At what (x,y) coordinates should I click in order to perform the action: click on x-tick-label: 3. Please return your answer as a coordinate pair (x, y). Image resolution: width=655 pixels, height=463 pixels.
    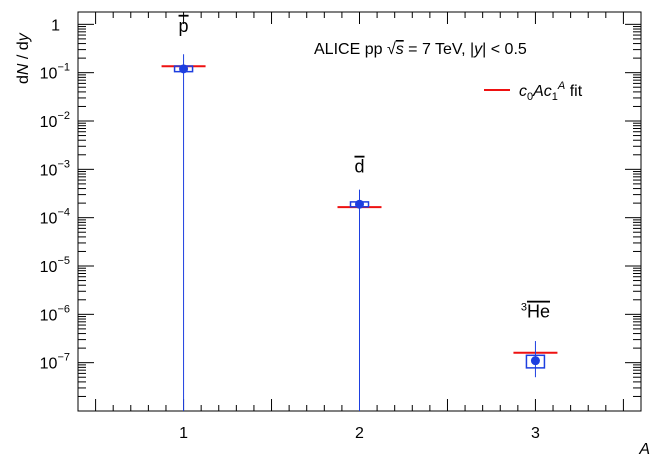
    Looking at the image, I should click on (535, 433).